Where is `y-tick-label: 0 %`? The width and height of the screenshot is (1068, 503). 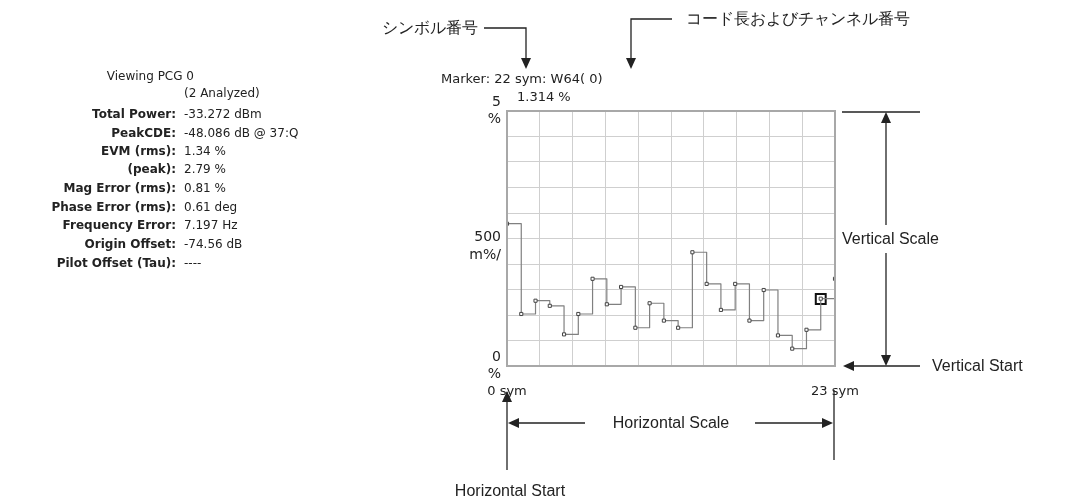 y-tick-label: 0 % is located at coordinates (494, 365).